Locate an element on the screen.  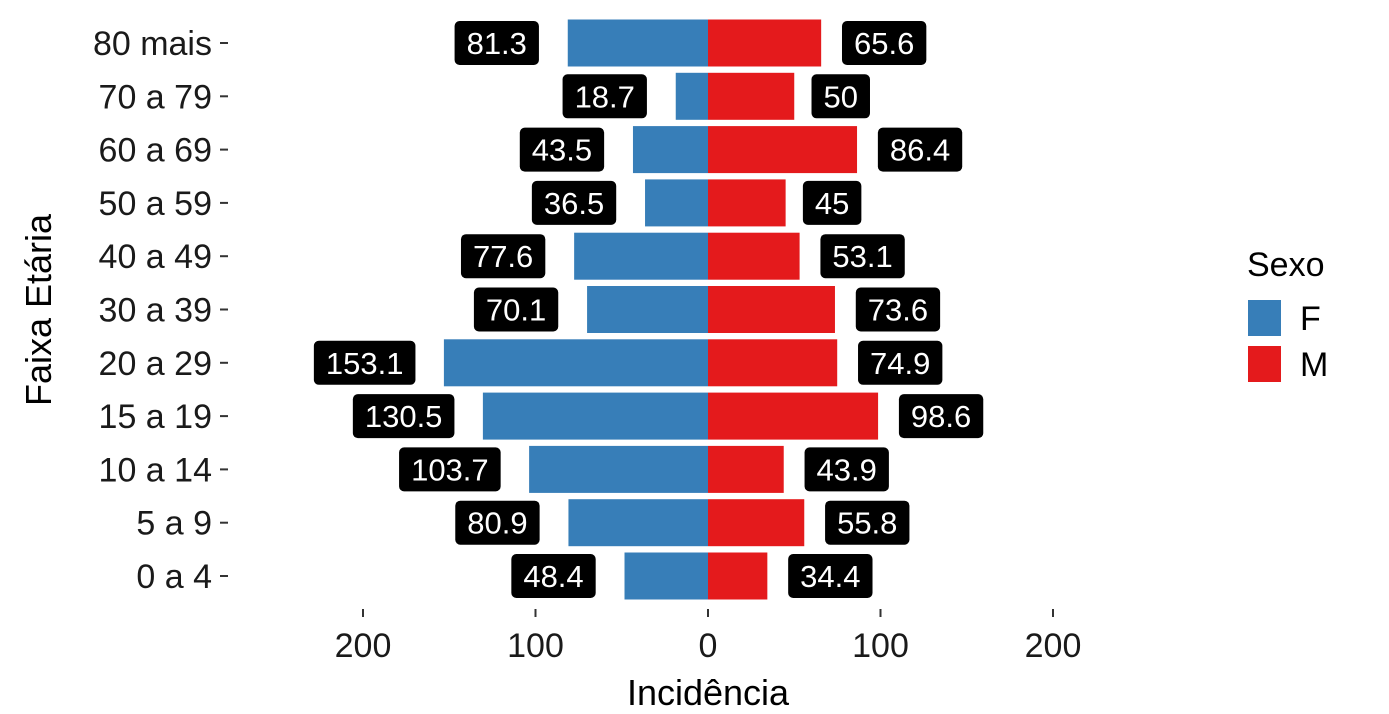
label-f-6-group: 77.6 is located at coordinates (503, 256).